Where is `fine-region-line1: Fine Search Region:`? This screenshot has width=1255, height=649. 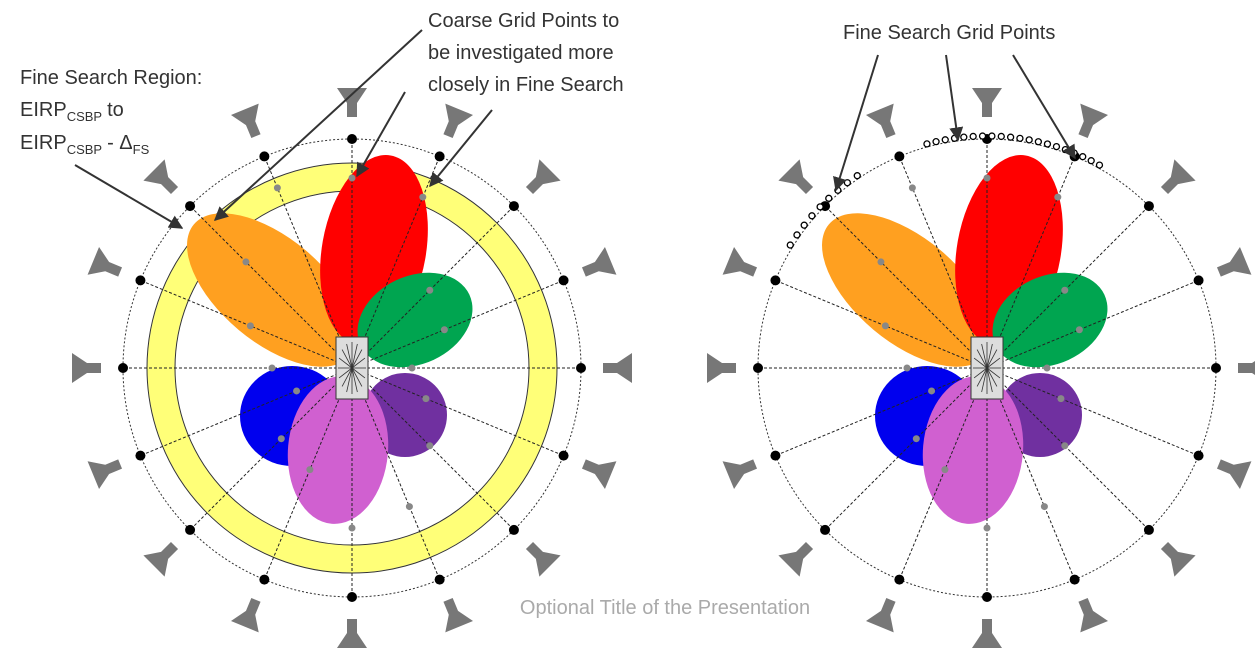
fine-region-line1: Fine Search Region: is located at coordinates (111, 78).